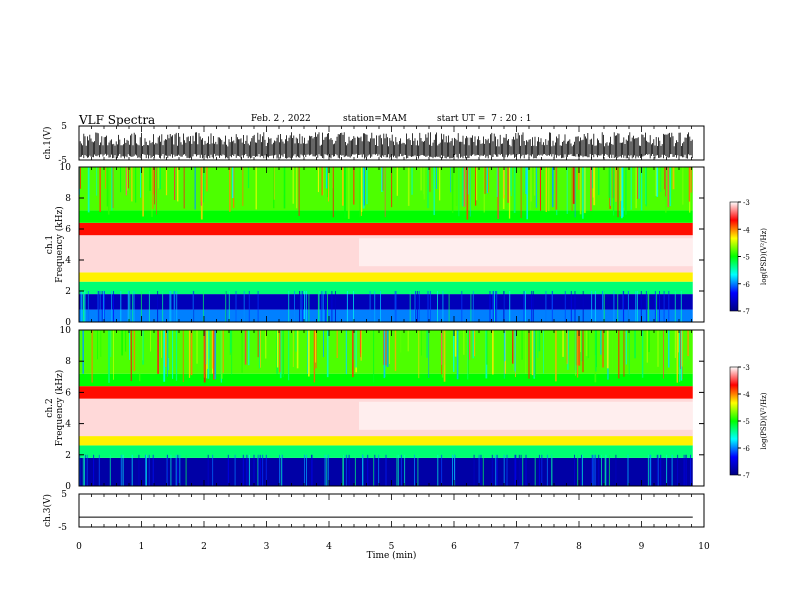 Image resolution: width=792 pixels, height=612 pixels. What do you see at coordinates (47, 510) in the screenshot?
I see `y-axis-label: ch.3(V)` at bounding box center [47, 510].